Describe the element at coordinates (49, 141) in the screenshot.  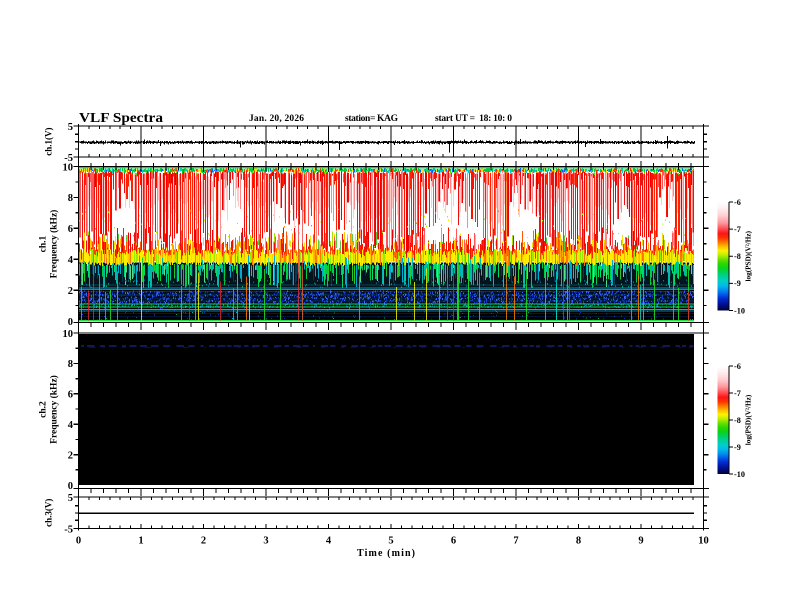
I see `svg-text: ch.1(V)` at that location.